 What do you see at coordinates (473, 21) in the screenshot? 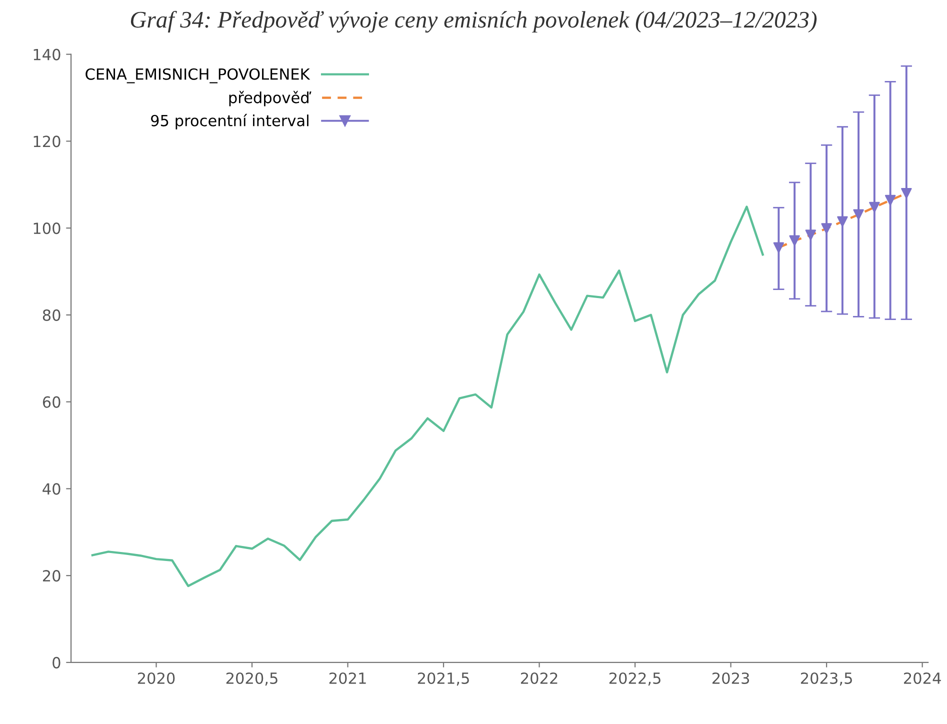
I see `chart-title: Graf 34: Předpověď vývoje ceny emisních povolenek (04/2023–12/2023)` at bounding box center [473, 21].